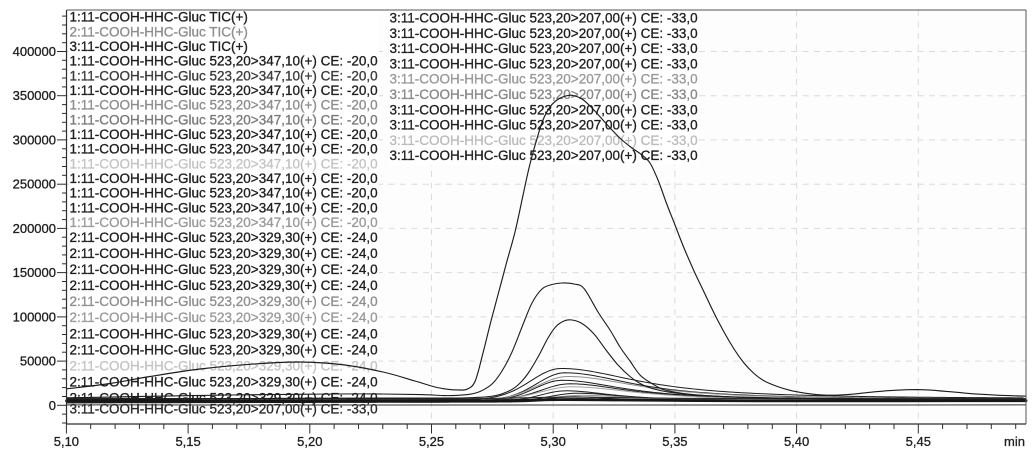 This screenshot has width=1036, height=461. I want to click on svg-text: 200000, so click(34, 228).